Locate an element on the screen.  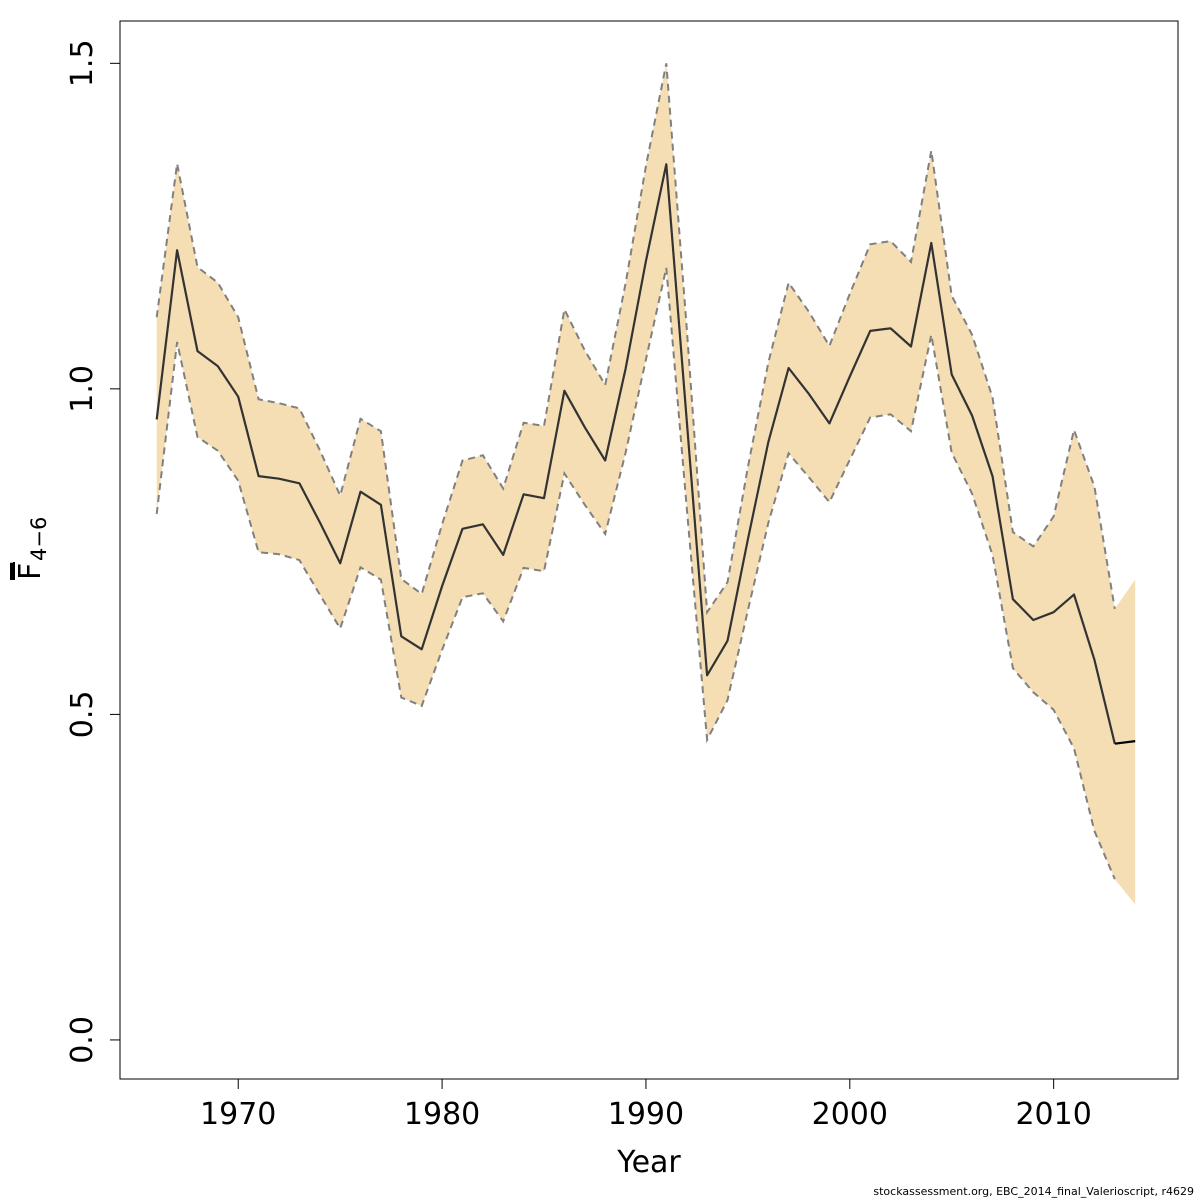
estimate-line-final is located at coordinates (1125, 742).